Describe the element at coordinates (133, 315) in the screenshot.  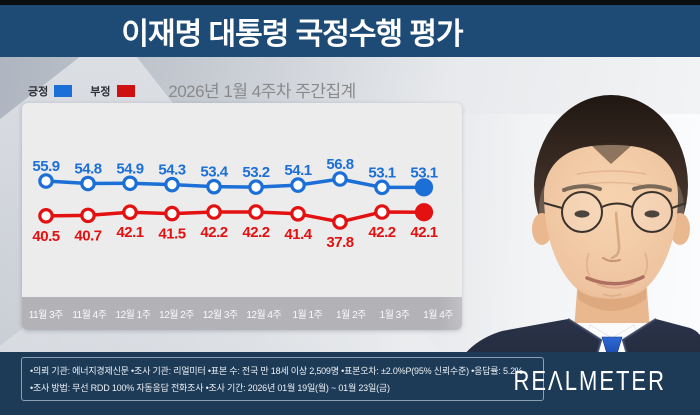
I see `axis-label: 12월 1주` at that location.